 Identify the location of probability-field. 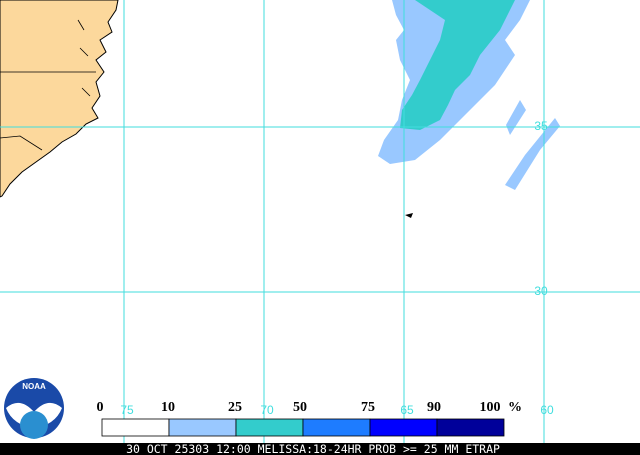
(469, 109).